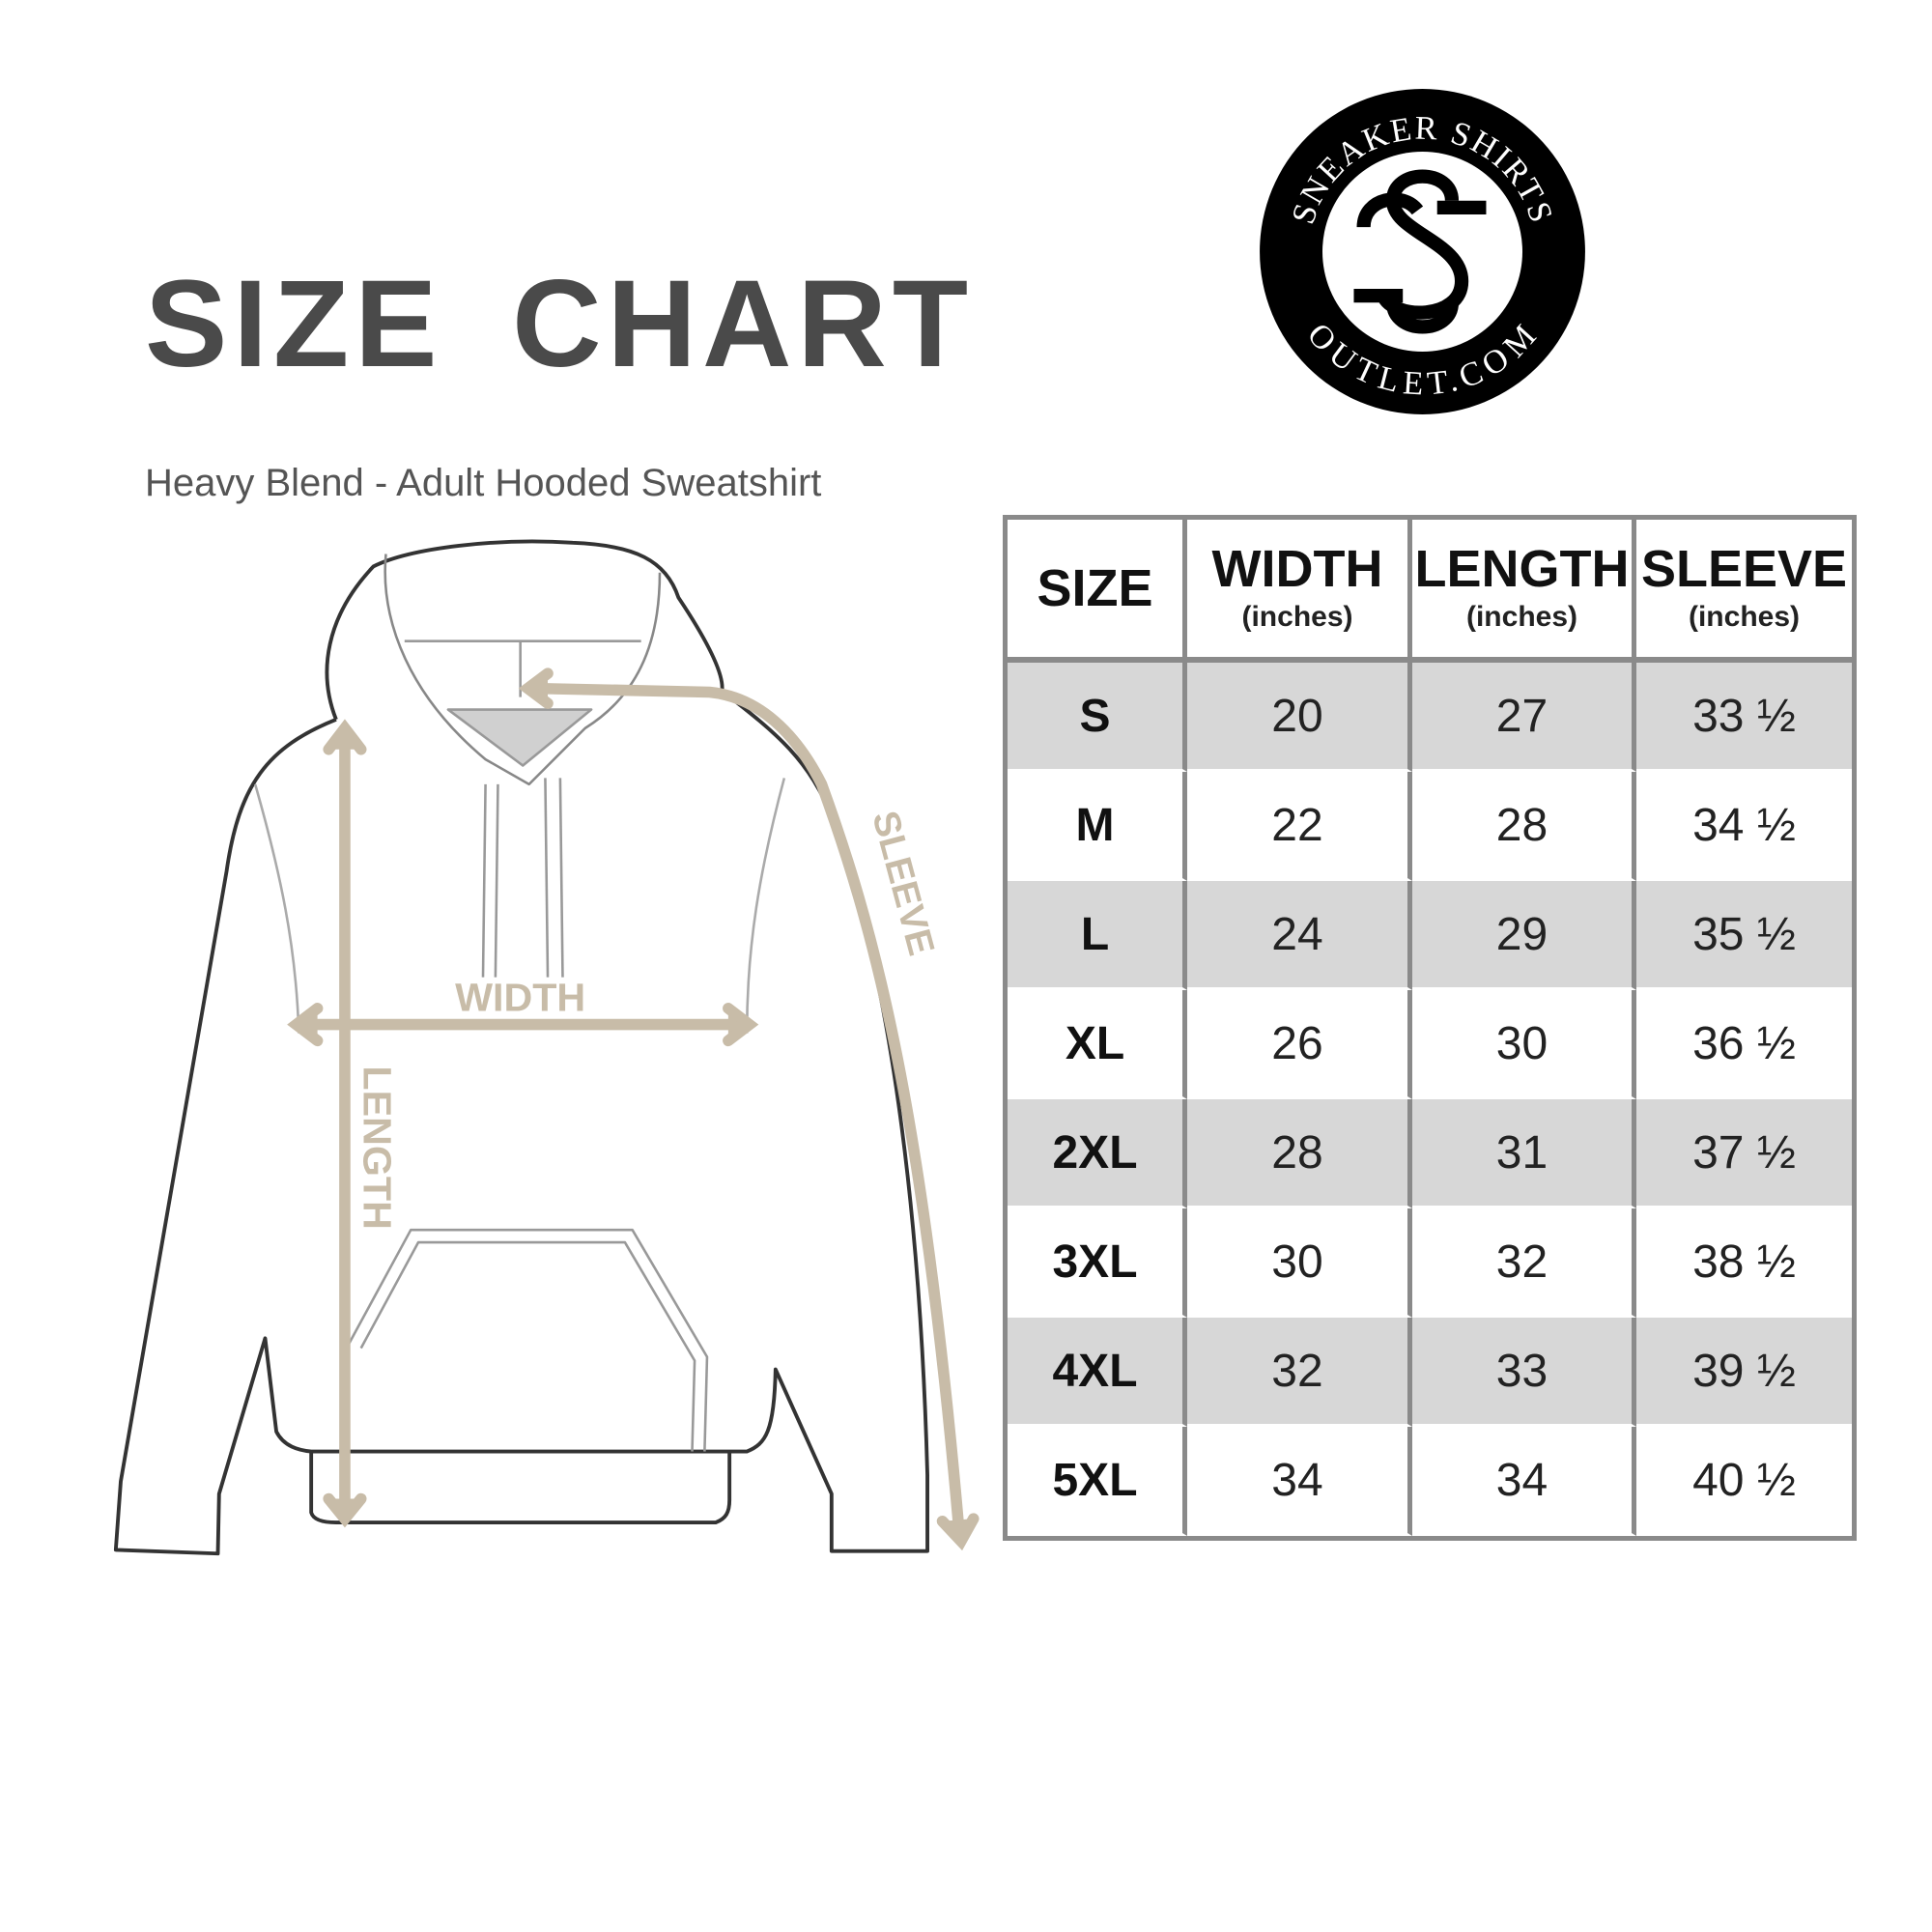 The width and height of the screenshot is (1932, 1932). Describe the element at coordinates (1744, 1481) in the screenshot. I see `table-cell-sleeve: 40 ½` at that location.